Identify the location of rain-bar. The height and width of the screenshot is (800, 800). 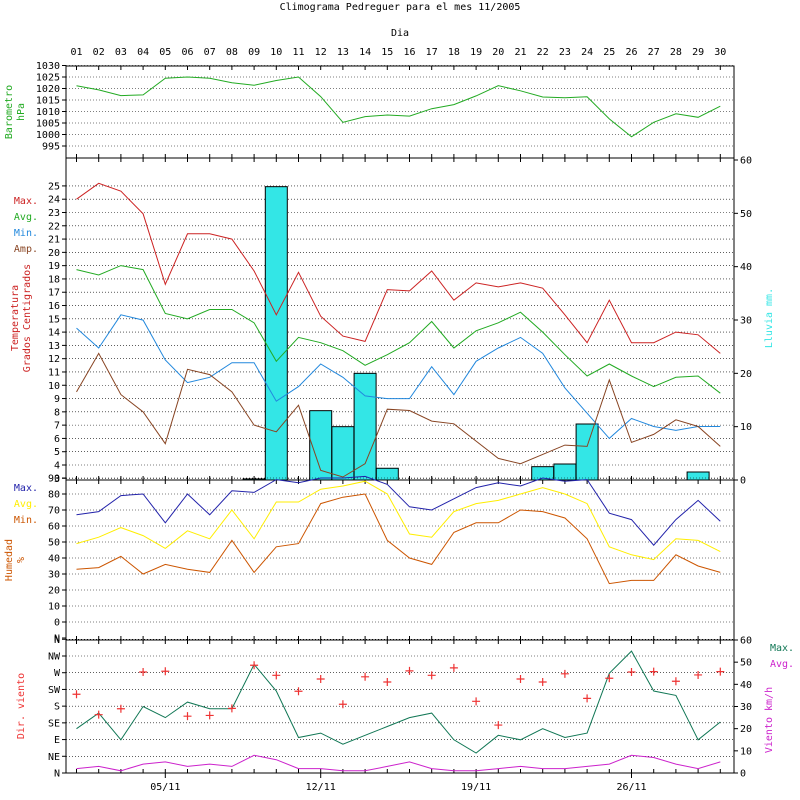
(698, 476).